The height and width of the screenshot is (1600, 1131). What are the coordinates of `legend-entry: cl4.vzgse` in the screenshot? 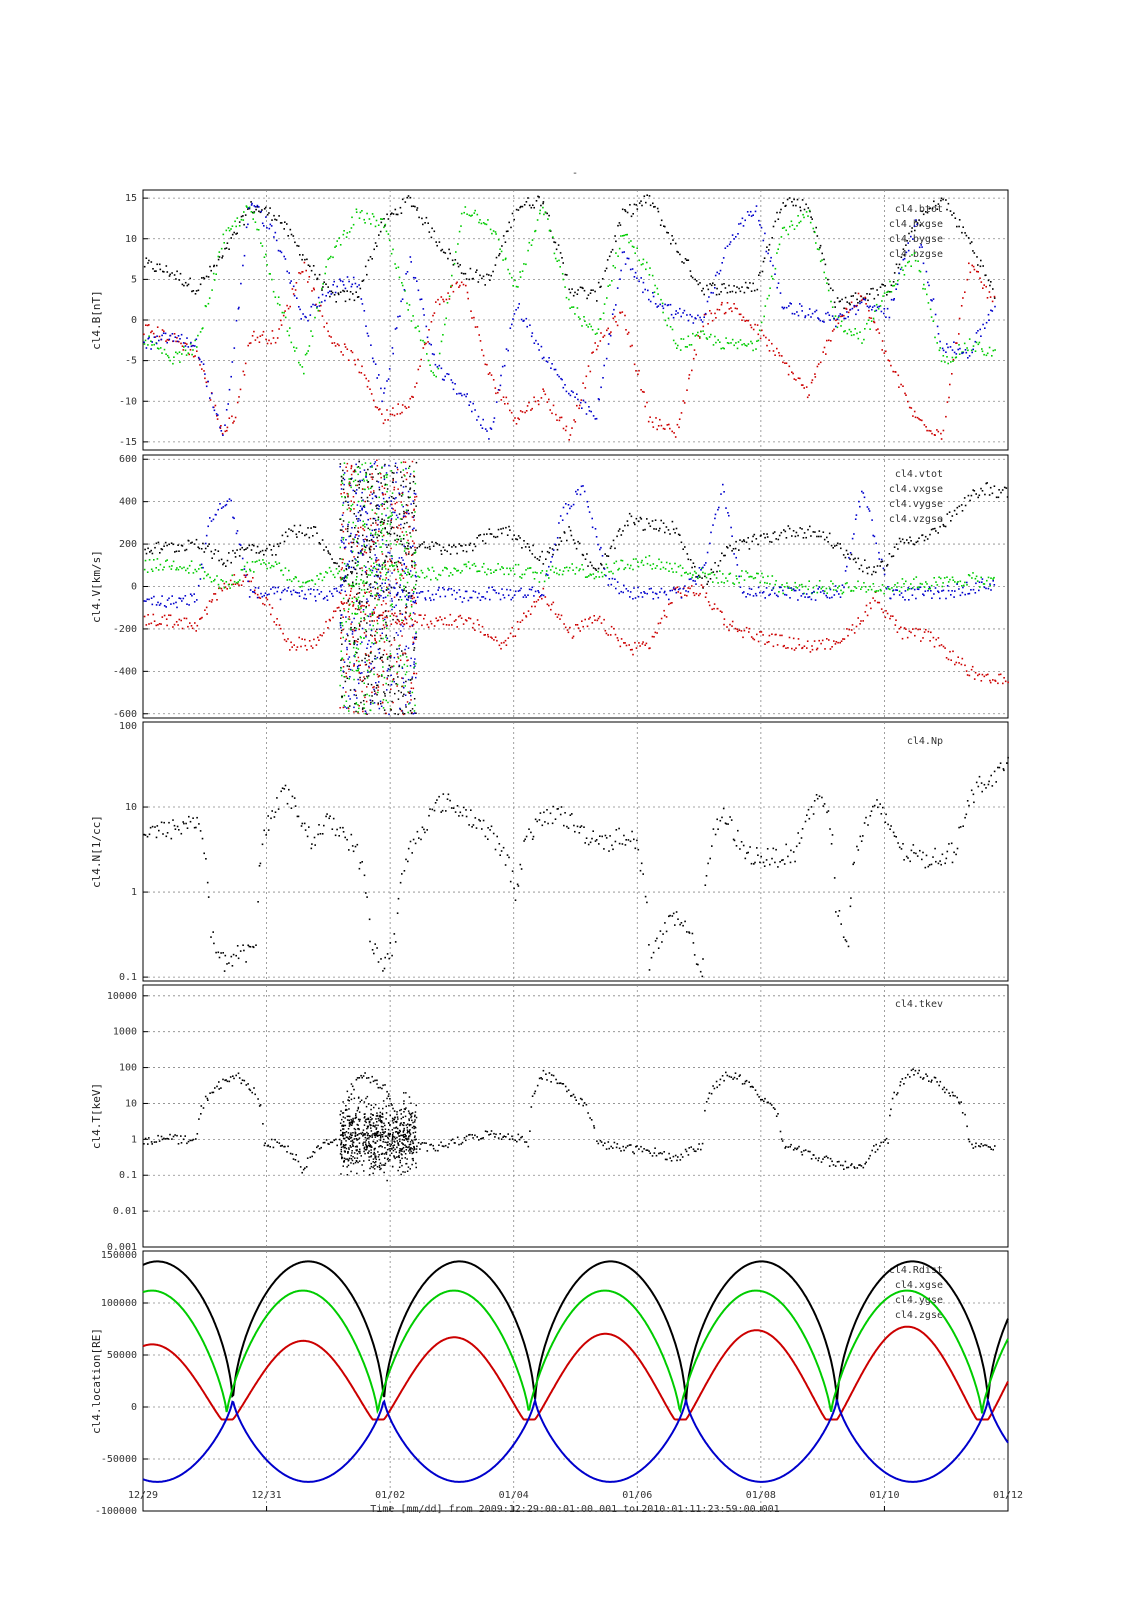 It's located at (916, 519).